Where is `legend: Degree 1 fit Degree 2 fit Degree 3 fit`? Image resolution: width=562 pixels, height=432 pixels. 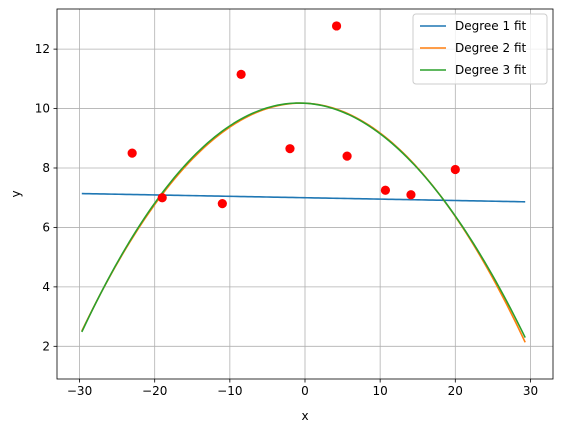 legend: Degree 1 fit Degree 2 fit Degree 3 fit is located at coordinates (480, 49).